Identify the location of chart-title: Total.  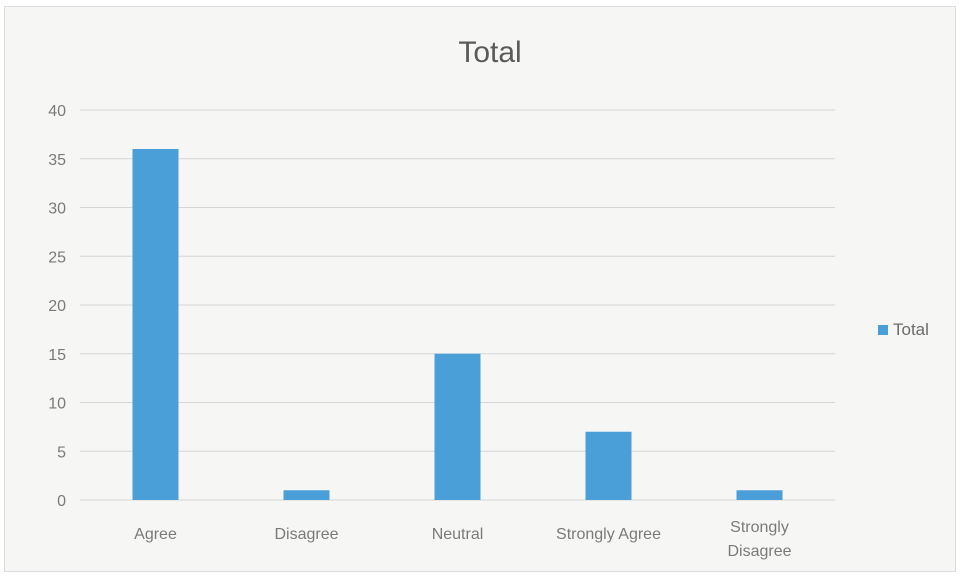
(490, 52).